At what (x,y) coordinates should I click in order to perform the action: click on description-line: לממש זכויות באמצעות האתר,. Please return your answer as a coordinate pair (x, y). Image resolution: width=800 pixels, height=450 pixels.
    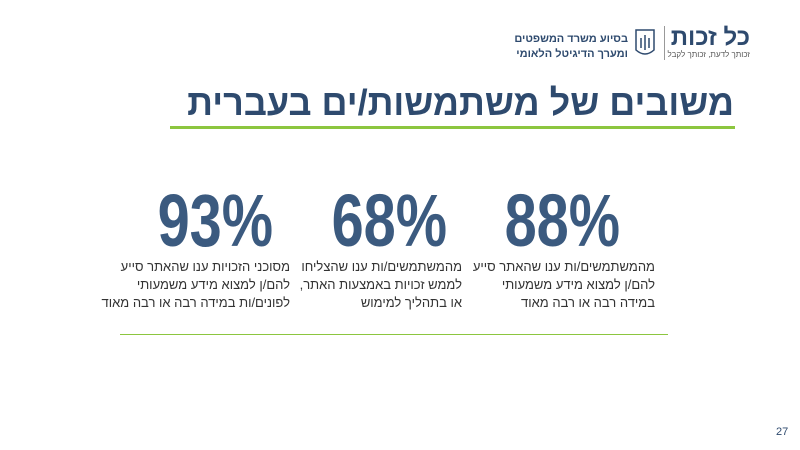
    Looking at the image, I should click on (380, 284).